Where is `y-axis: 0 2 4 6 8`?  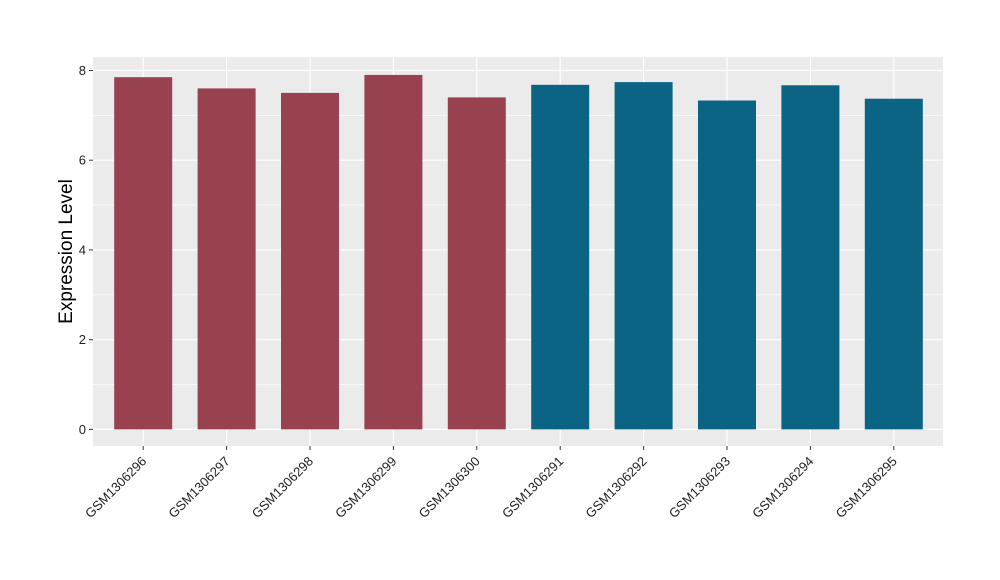 y-axis: 0 2 4 6 8 is located at coordinates (86, 250).